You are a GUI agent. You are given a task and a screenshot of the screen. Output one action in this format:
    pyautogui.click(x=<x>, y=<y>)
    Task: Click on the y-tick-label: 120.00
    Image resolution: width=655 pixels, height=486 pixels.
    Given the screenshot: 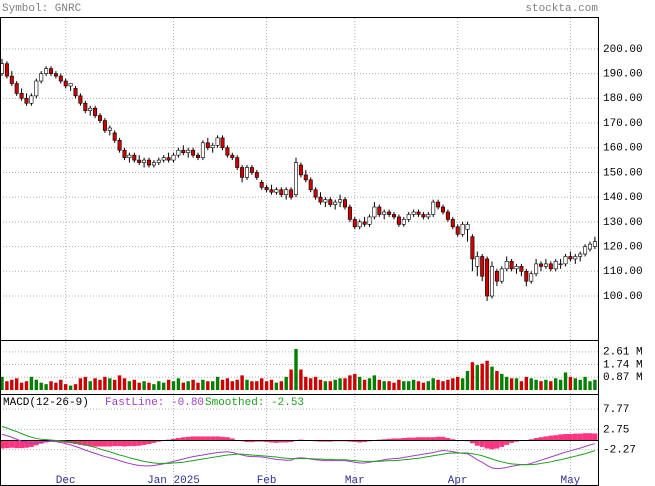 What is the action you would take?
    pyautogui.click(x=623, y=247)
    